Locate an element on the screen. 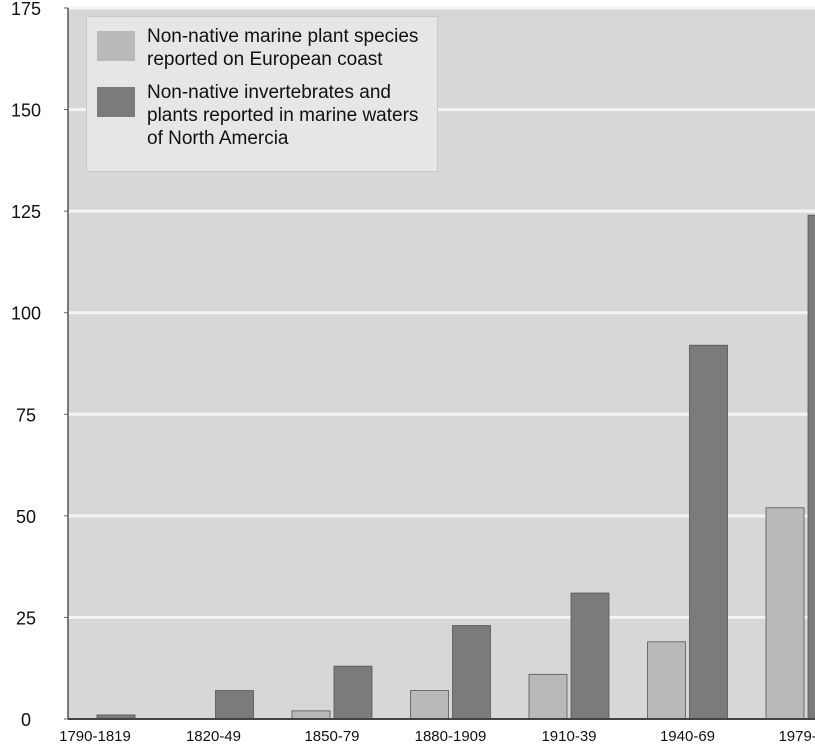  y-tick-label: 25 is located at coordinates (26, 618).